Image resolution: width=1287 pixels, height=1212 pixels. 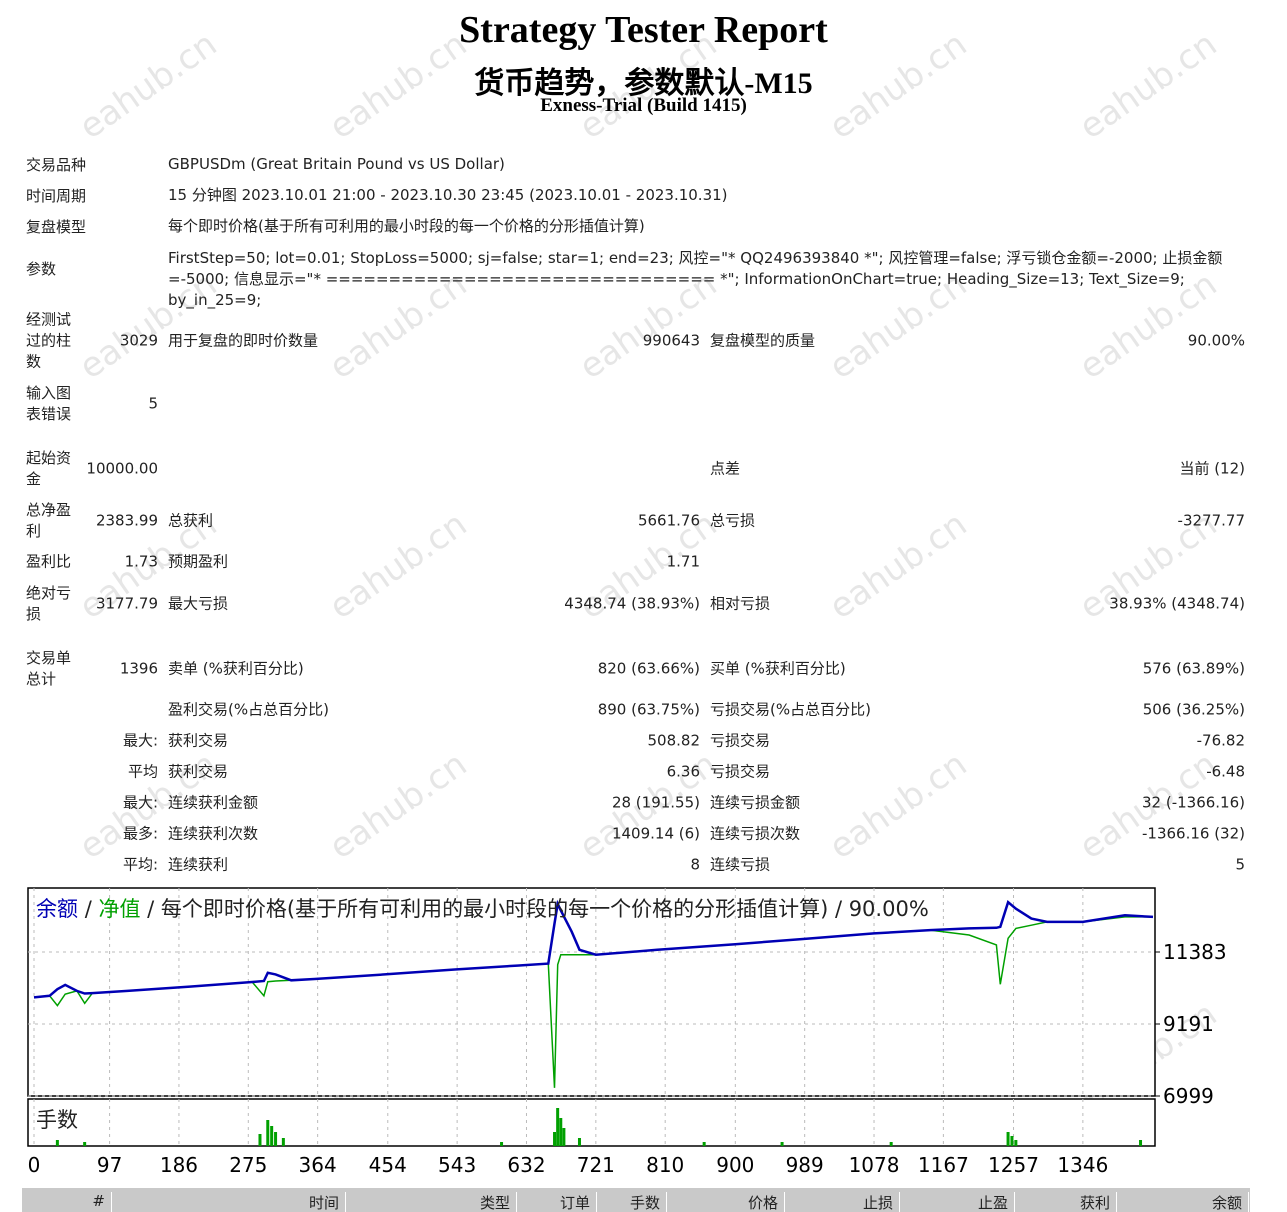 I want to click on table-header-cell: 手数, so click(x=632, y=1202).